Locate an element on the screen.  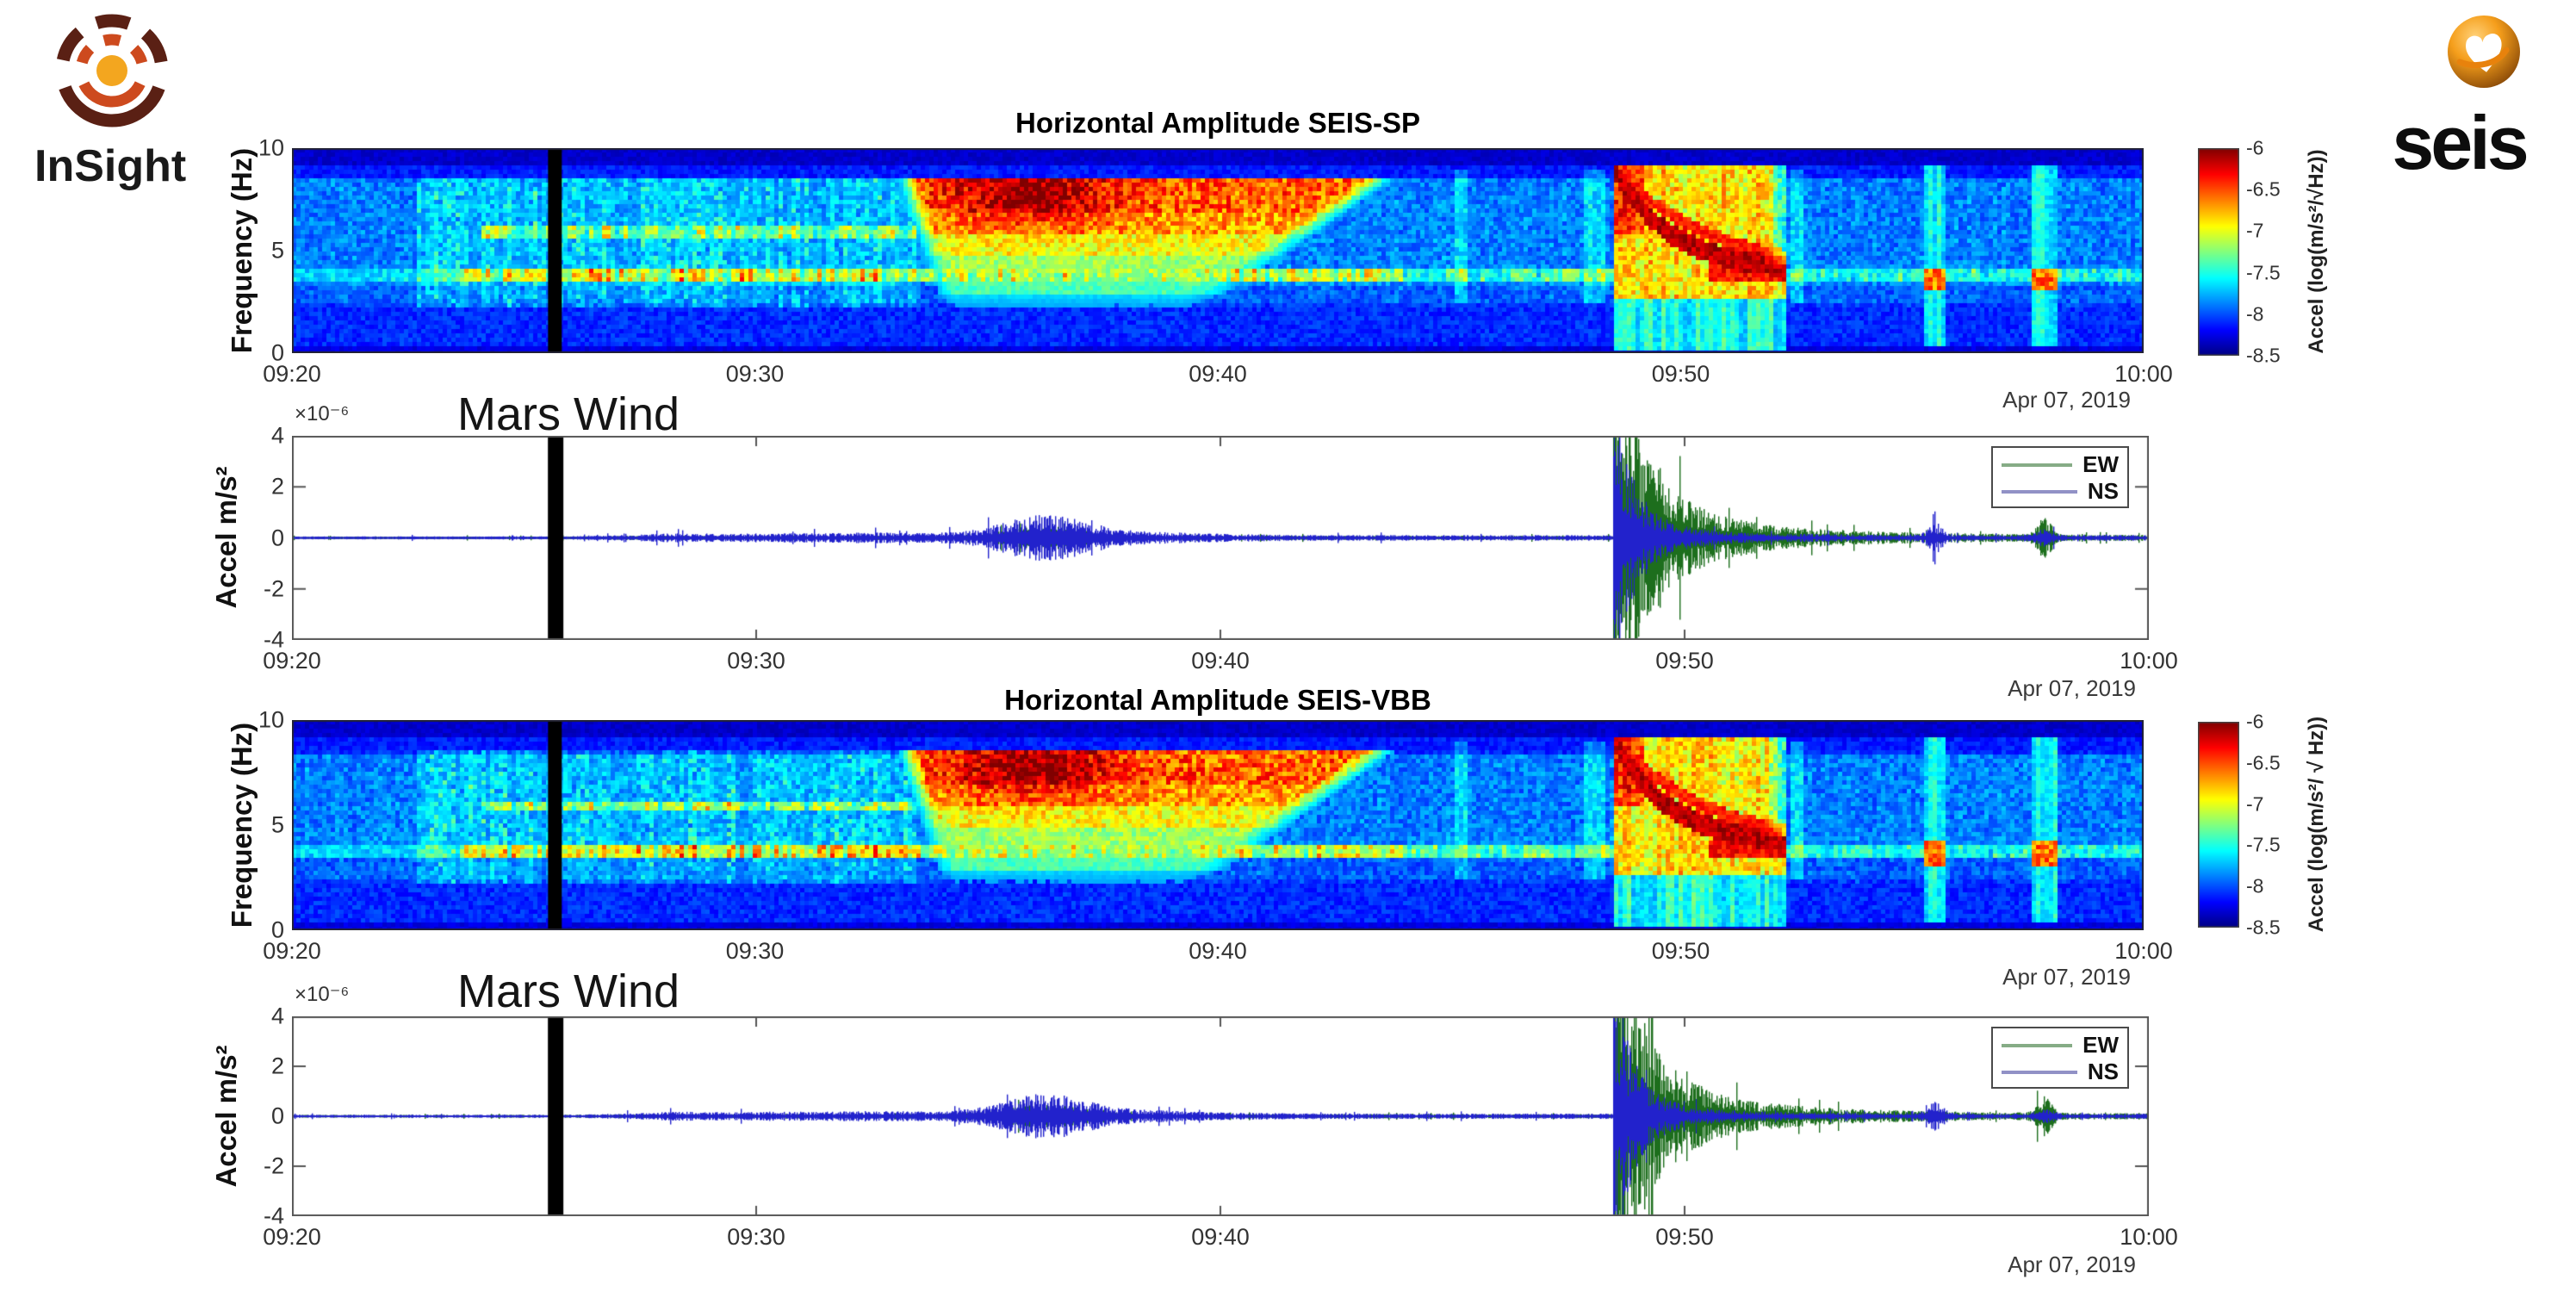
vbb-spectrogram-title: Horizontal Amplitude SEIS-VBB is located at coordinates (1217, 700).